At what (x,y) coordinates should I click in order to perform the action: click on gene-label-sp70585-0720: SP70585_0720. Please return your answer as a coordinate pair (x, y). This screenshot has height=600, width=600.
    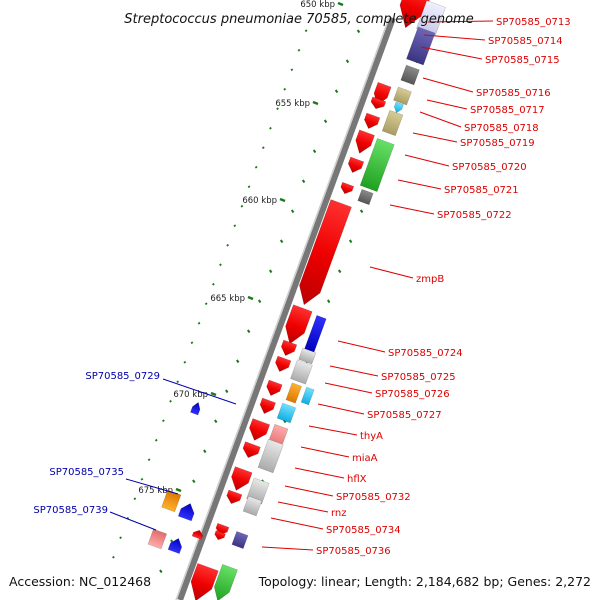
    Looking at the image, I should click on (489, 167).